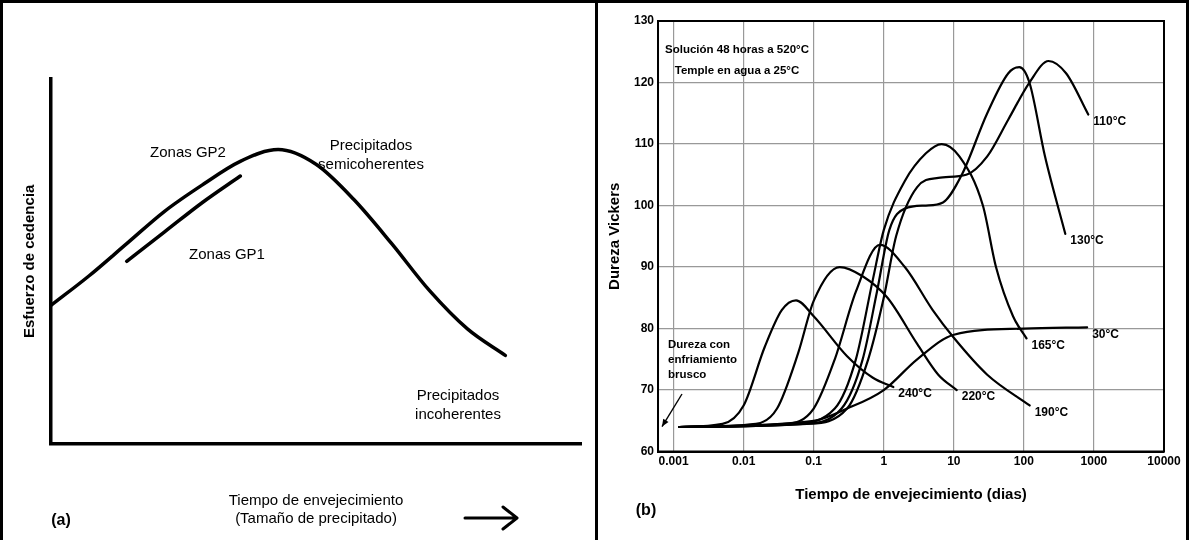 This screenshot has width=1189, height=540. Describe the element at coordinates (1048, 344) in the screenshot. I see `series-label: 165°C` at that location.